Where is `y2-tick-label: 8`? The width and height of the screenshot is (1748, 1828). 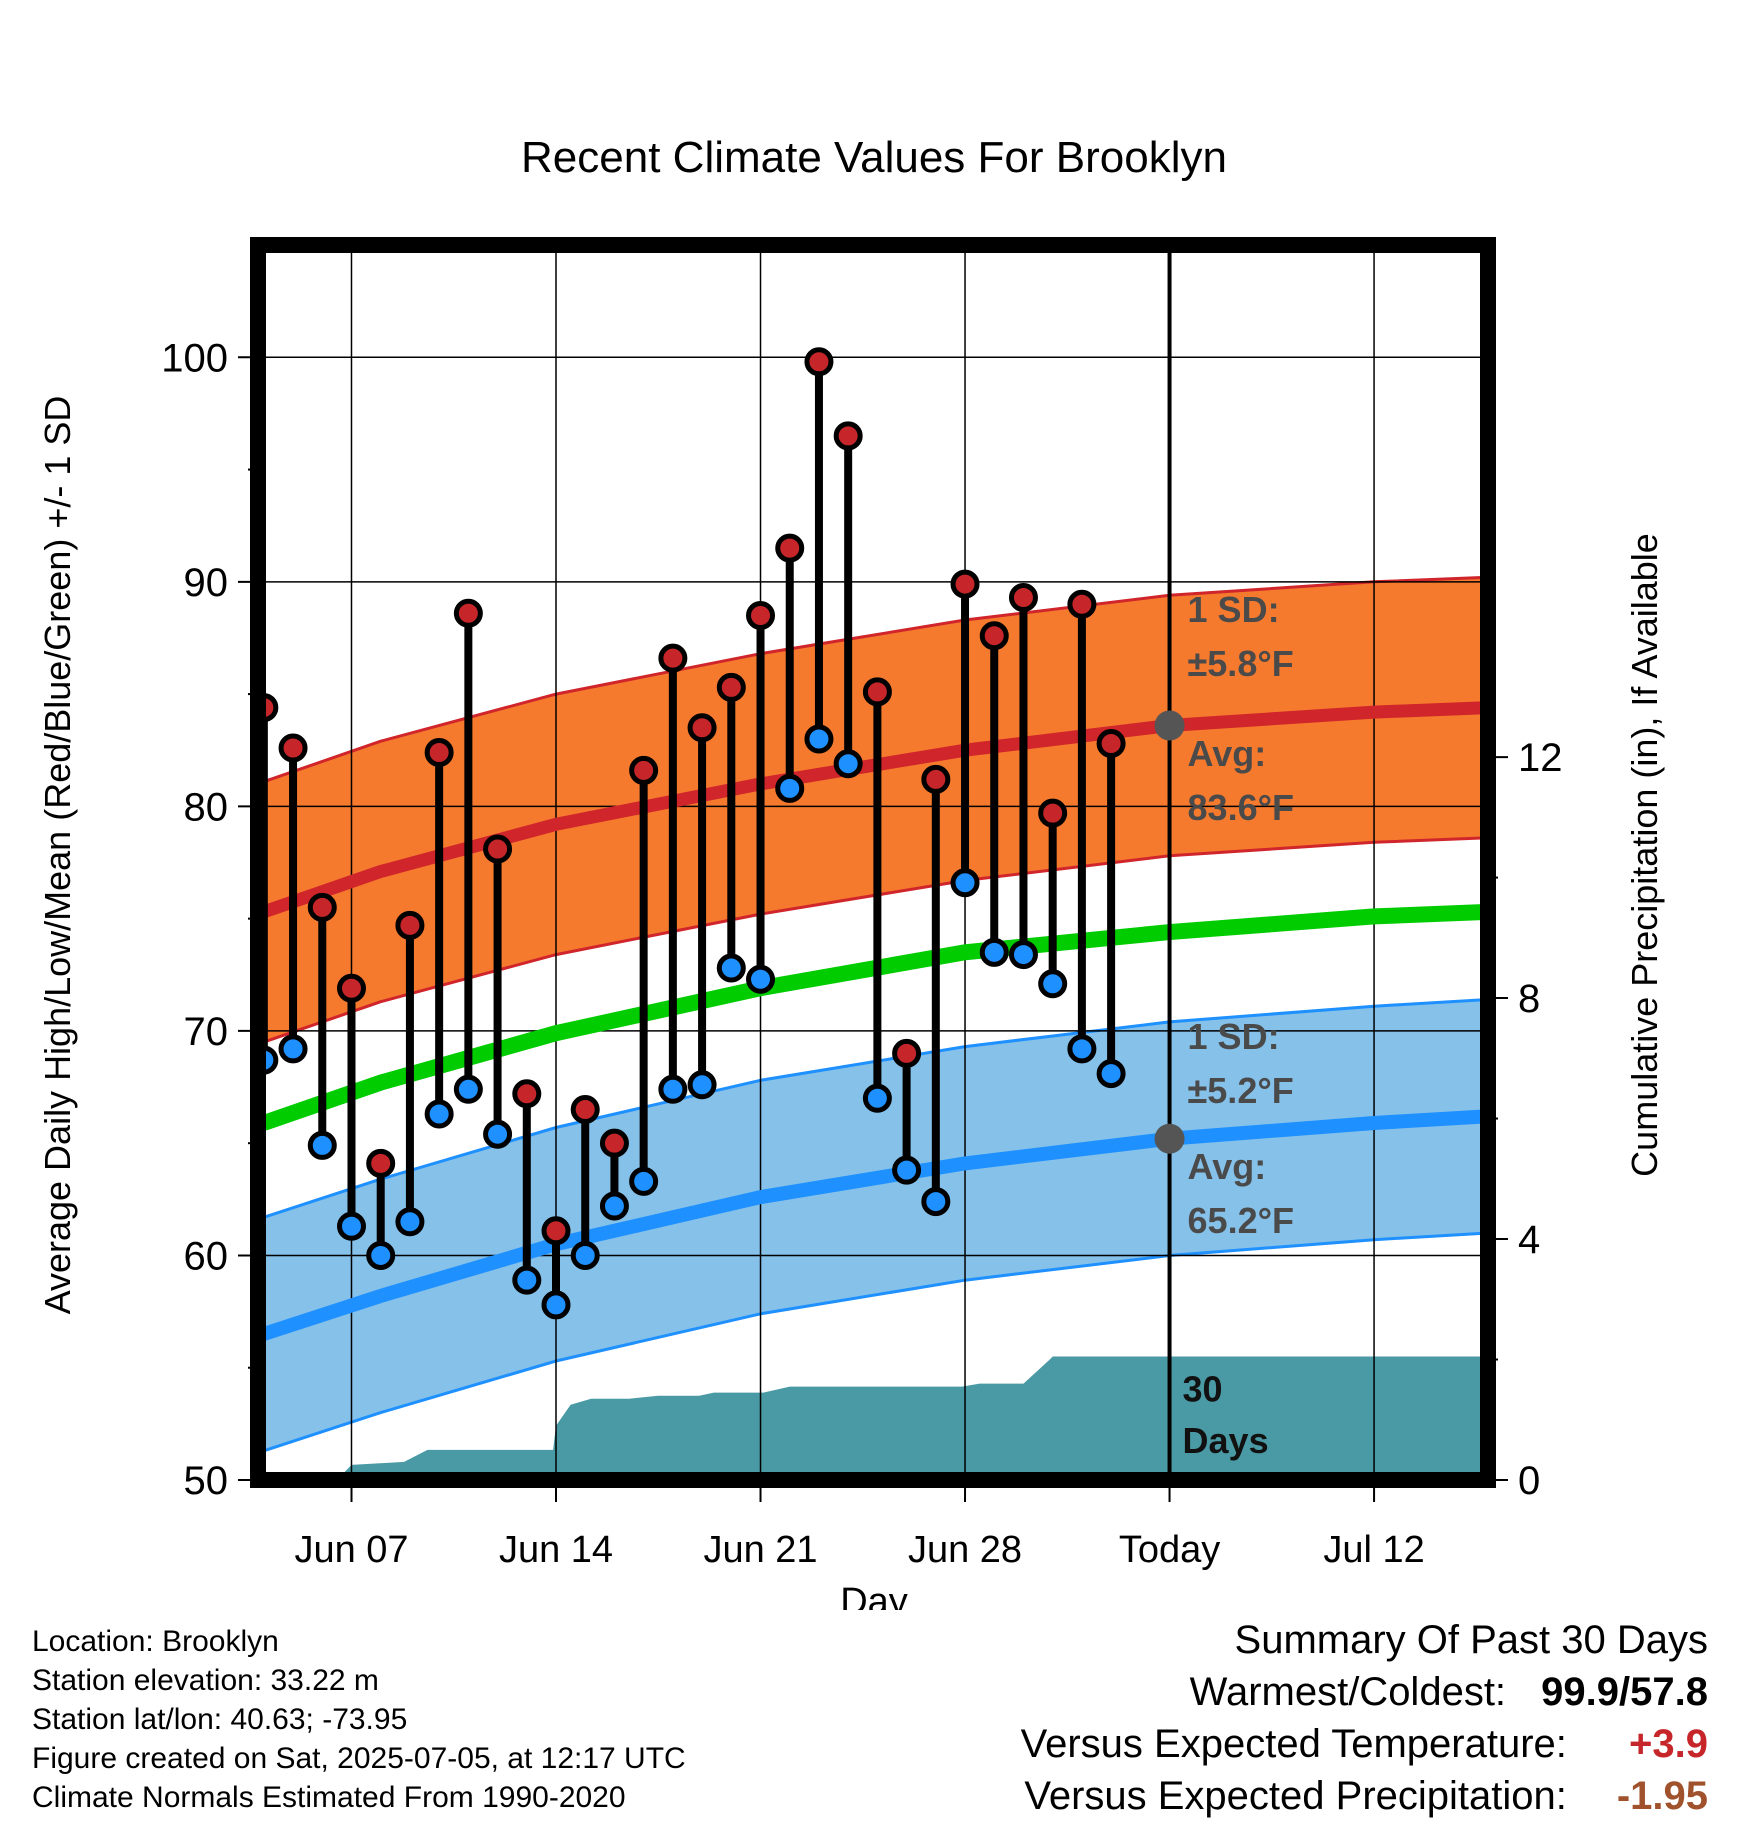 y2-tick-label: 8 is located at coordinates (1529, 999).